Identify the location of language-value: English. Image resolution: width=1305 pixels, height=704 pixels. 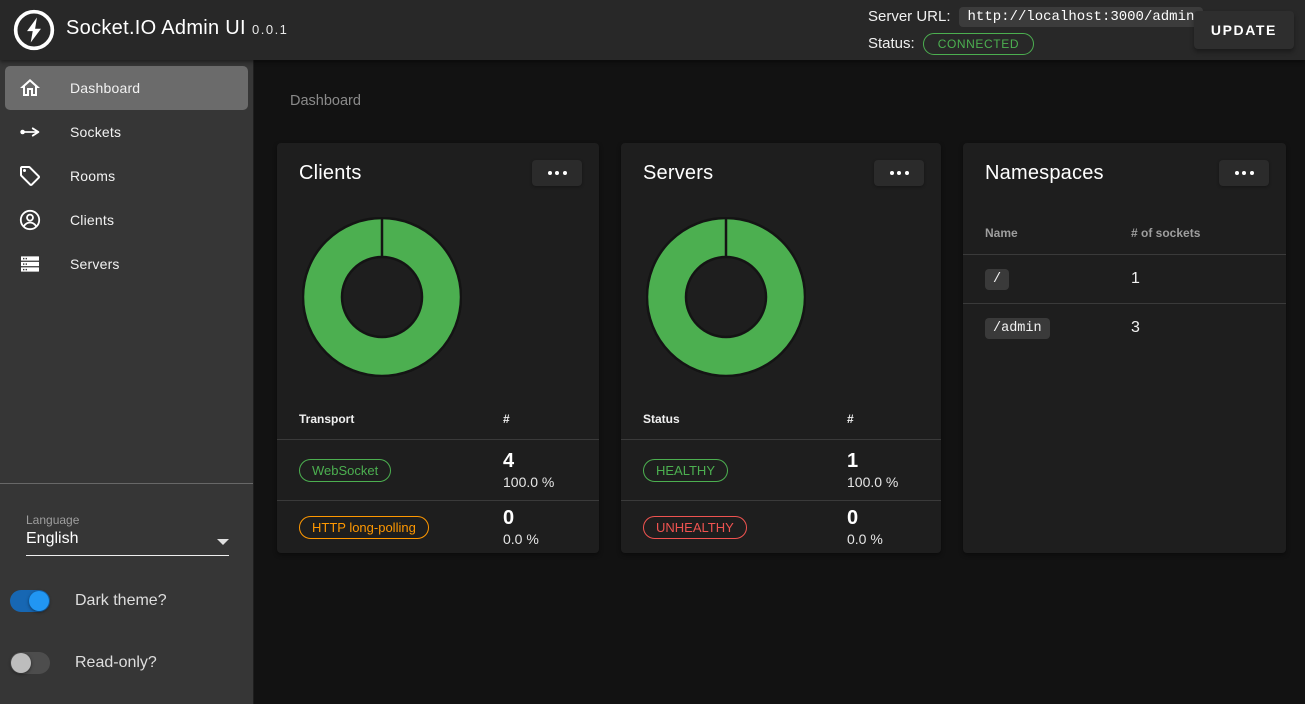
(52, 538).